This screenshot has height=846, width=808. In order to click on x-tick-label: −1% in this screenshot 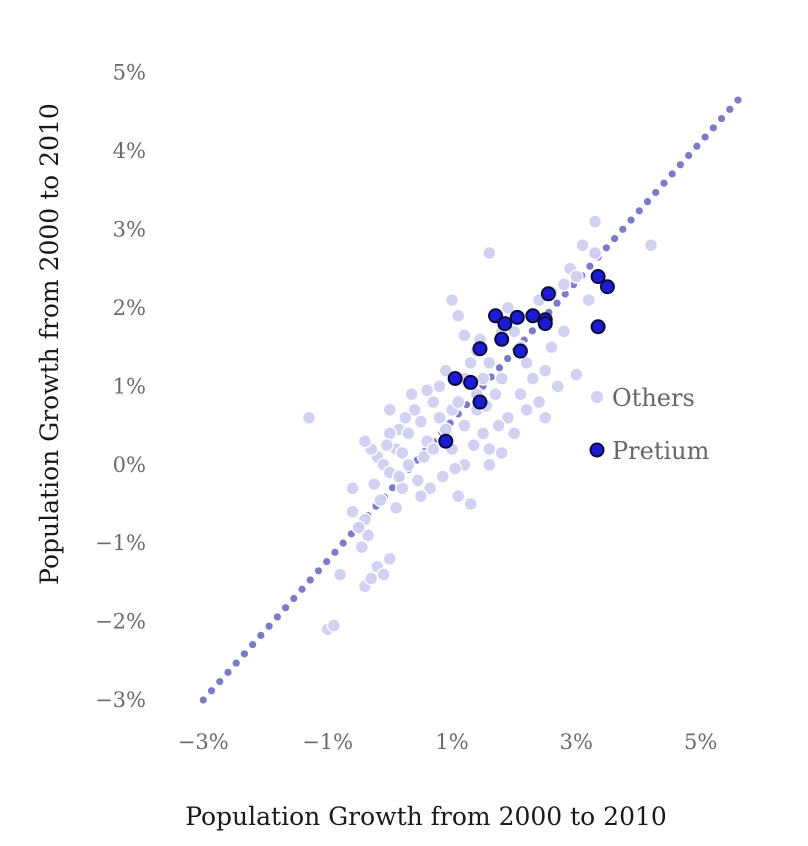, I will do `click(327, 742)`.